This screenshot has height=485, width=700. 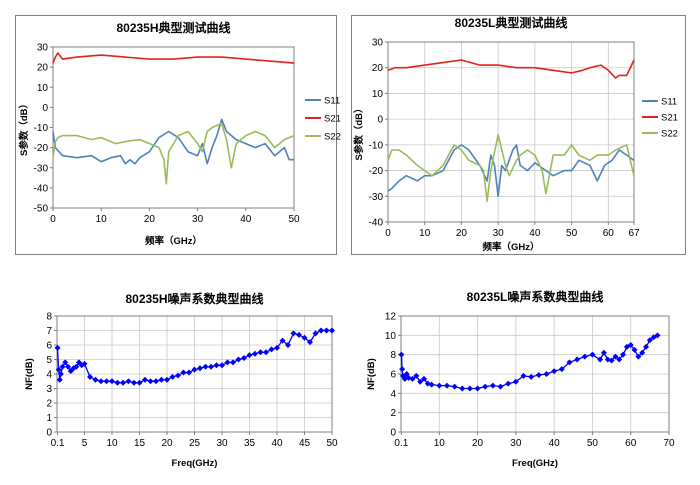 I want to click on x-axis-label: 频率（GHz）, so click(x=173, y=241).